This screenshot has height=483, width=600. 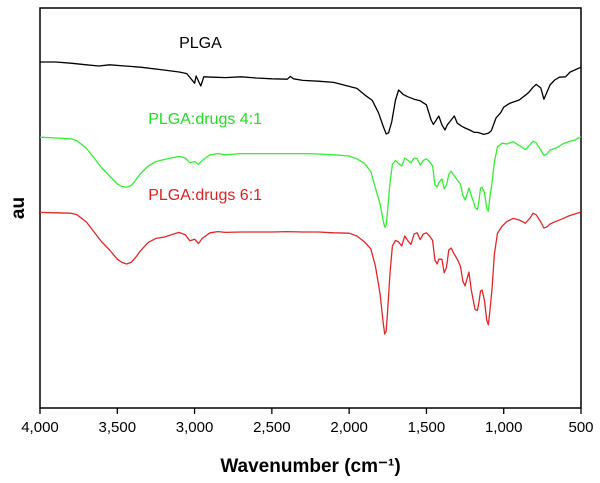 I want to click on x-tick-label: 3,000, so click(x=195, y=427).